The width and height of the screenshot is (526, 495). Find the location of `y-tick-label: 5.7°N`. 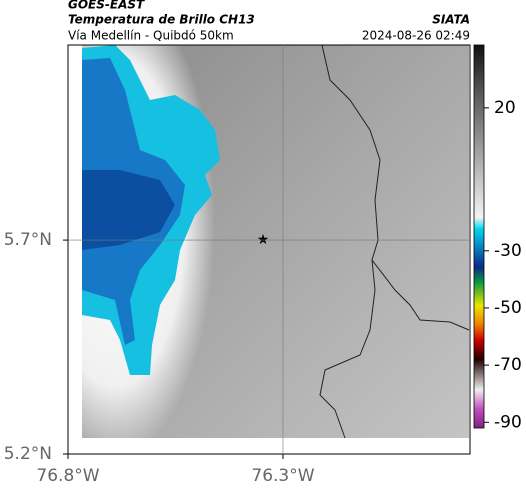

y-tick-label: 5.7°N is located at coordinates (28, 240).